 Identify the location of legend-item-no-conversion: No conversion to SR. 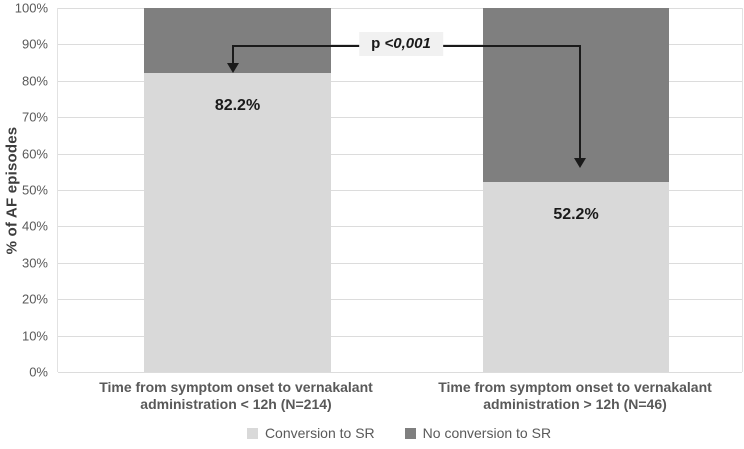
(478, 433).